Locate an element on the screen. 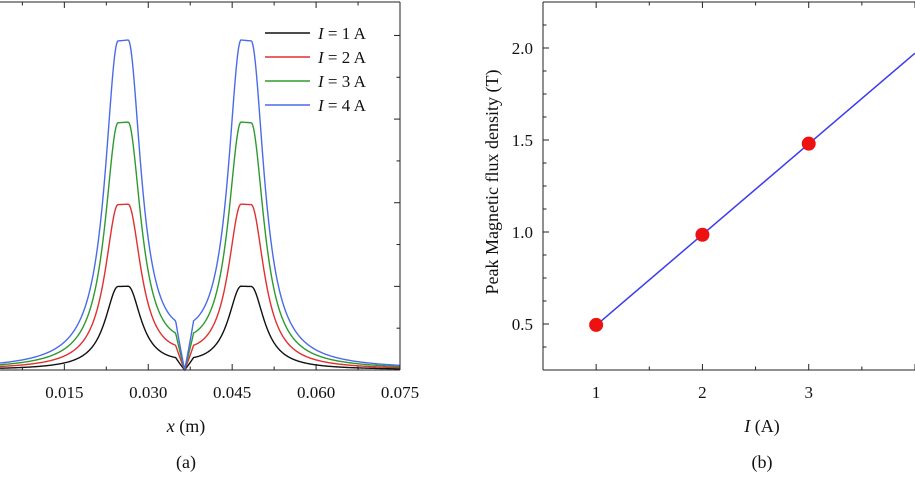 The width and height of the screenshot is (915, 494). legend-label: I = 1 A is located at coordinates (342, 33).